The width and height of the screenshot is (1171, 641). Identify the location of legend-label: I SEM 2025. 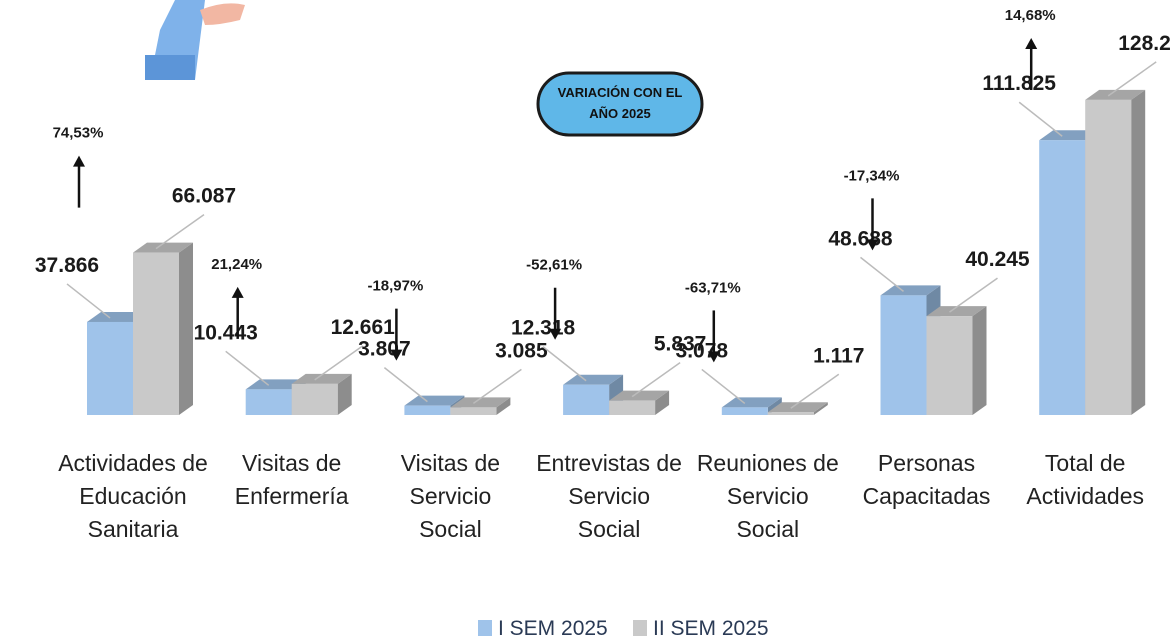
(553, 628).